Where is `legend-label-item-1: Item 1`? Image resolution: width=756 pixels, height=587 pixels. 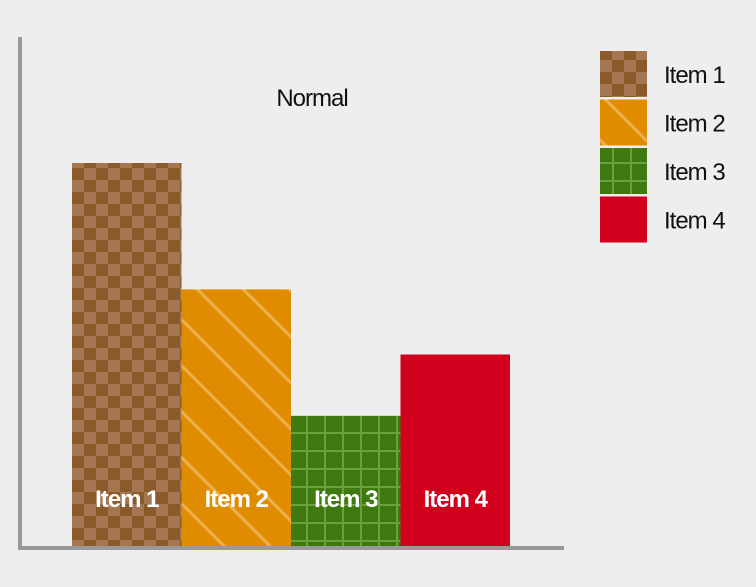 legend-label-item-1: Item 1 is located at coordinates (695, 75).